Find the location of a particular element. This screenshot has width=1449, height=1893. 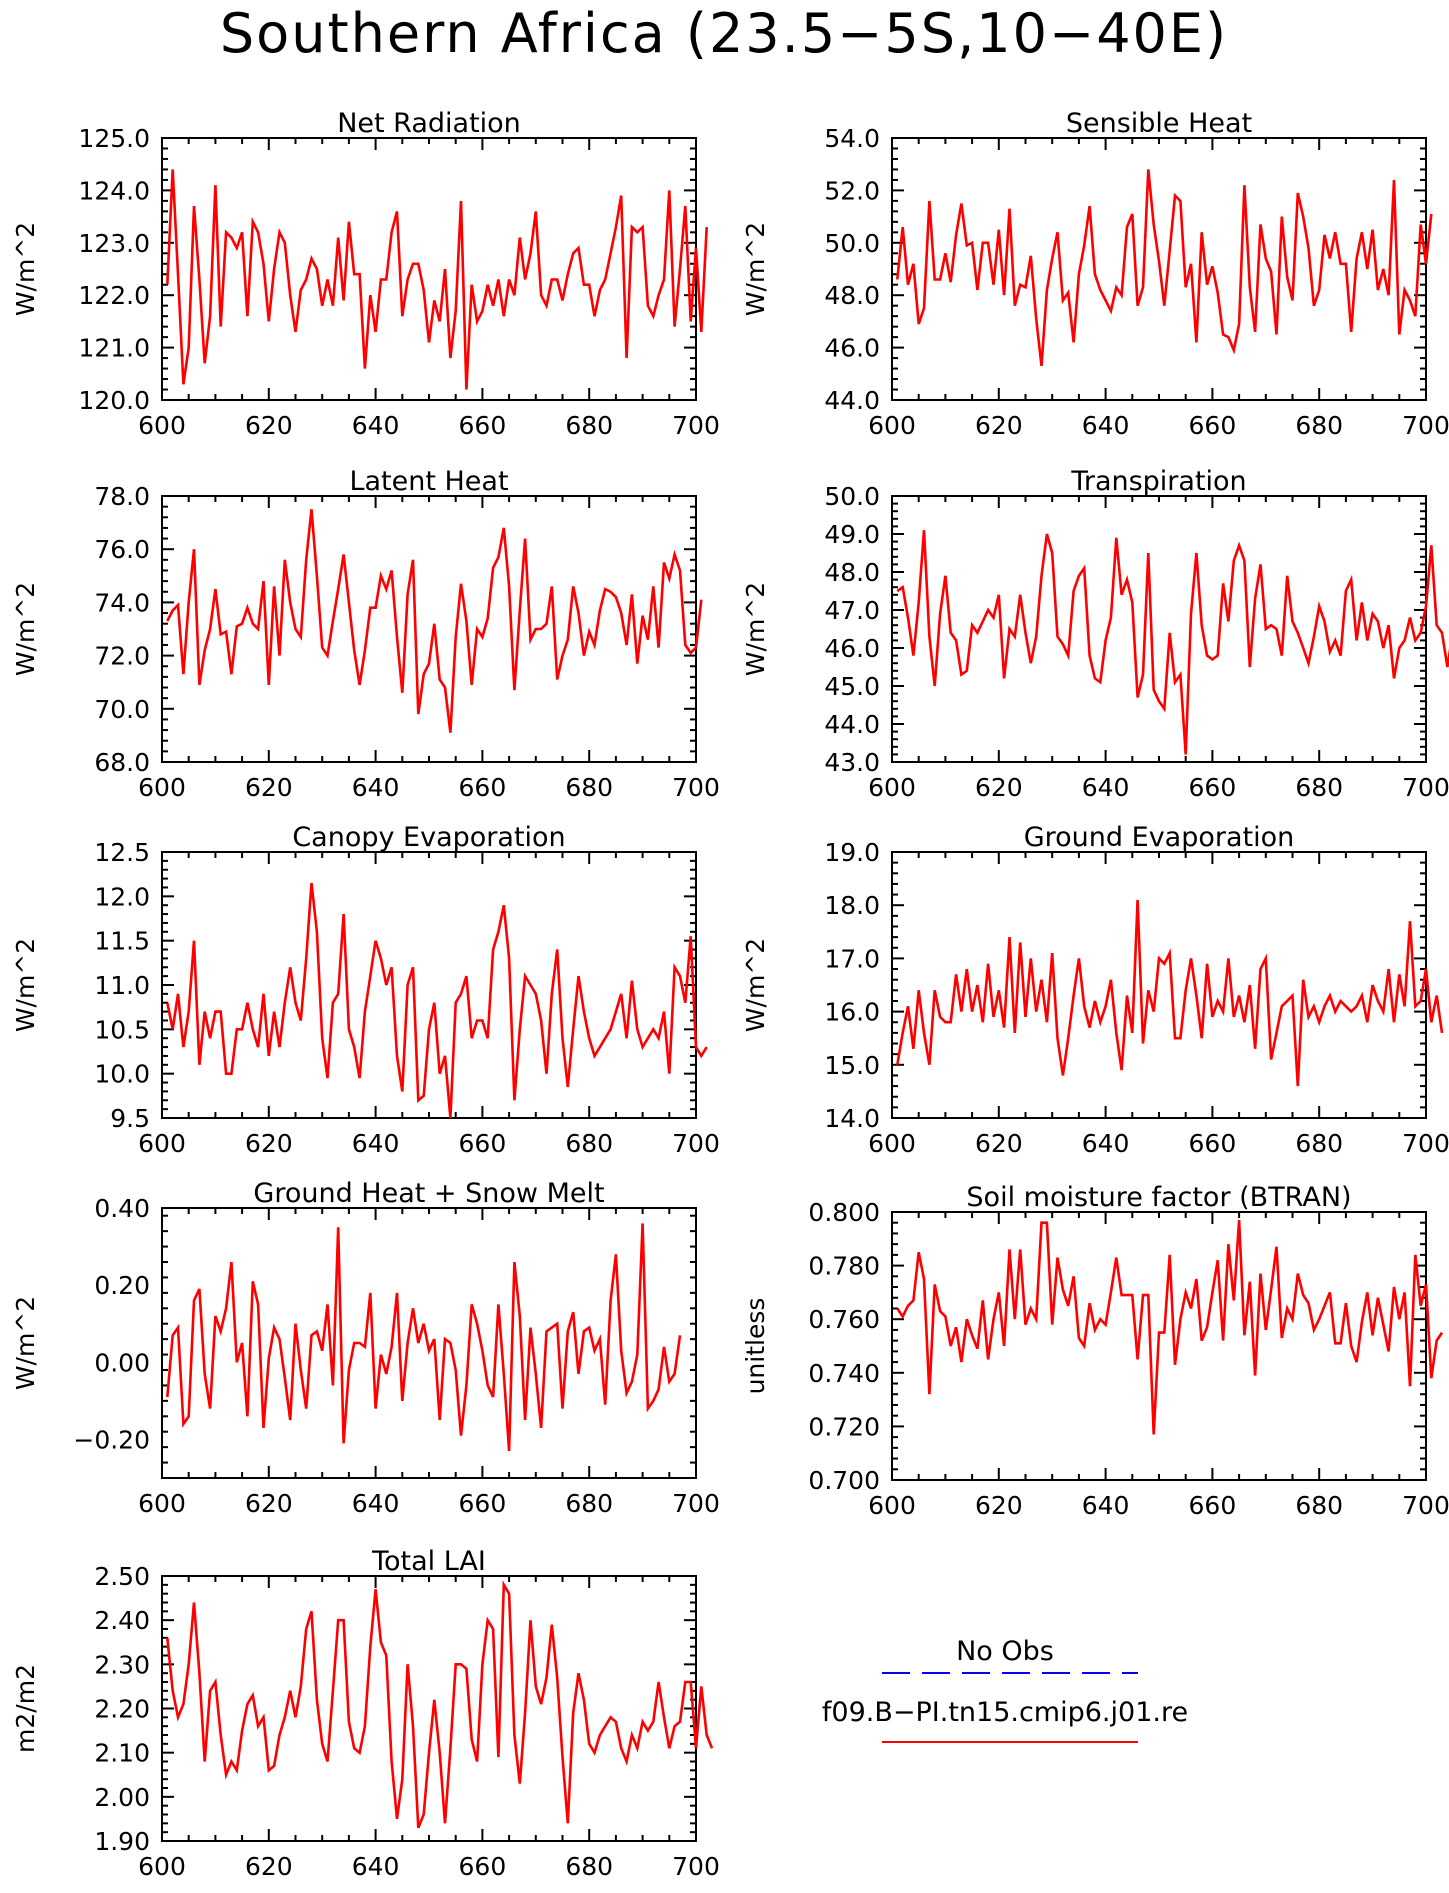

y-tick-label: 14.0 is located at coordinates (852, 1118).